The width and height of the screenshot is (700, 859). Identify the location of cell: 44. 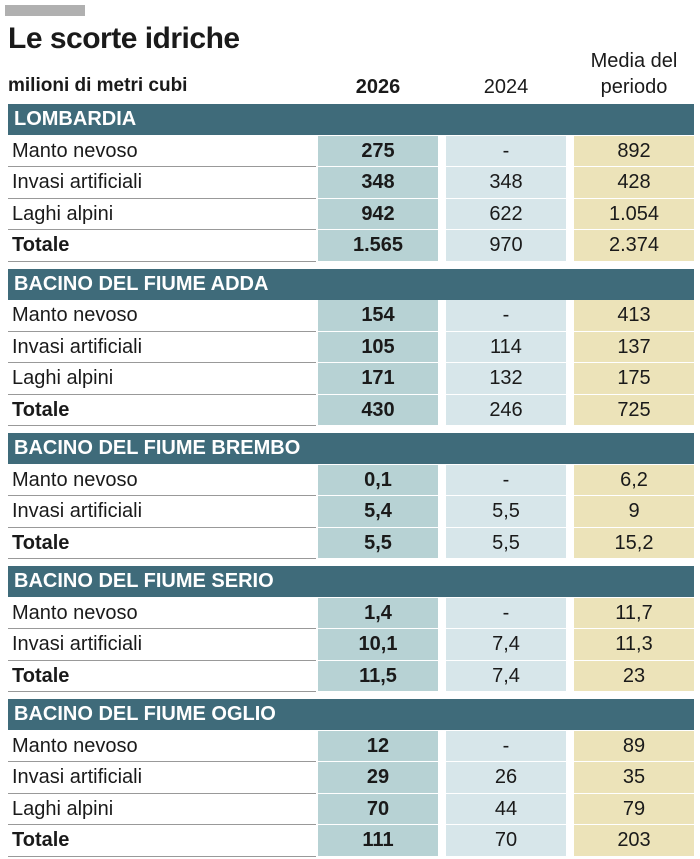
(506, 809).